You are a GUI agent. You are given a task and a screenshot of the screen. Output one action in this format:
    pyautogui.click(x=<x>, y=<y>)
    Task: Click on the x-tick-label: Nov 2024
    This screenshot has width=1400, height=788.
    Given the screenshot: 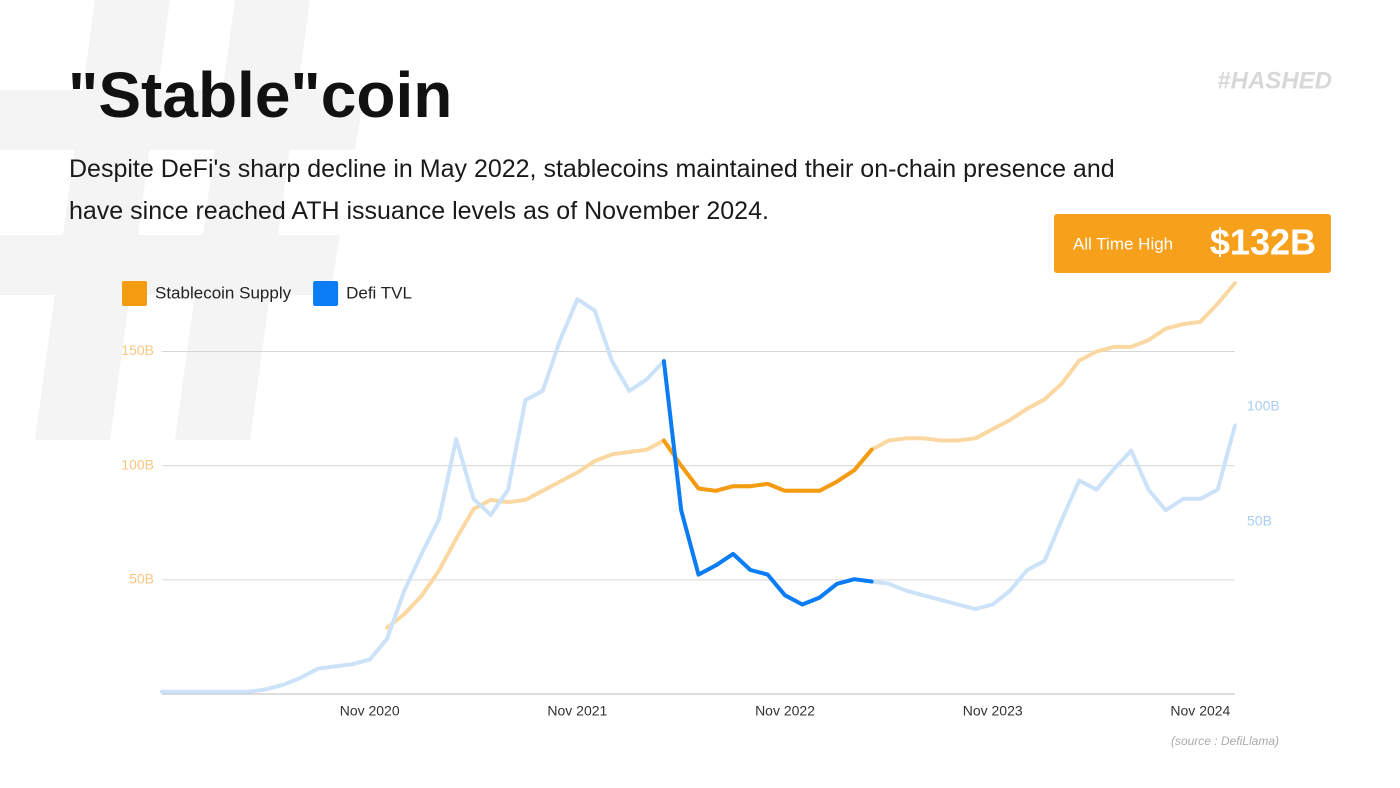 What is the action you would take?
    pyautogui.click(x=1200, y=711)
    